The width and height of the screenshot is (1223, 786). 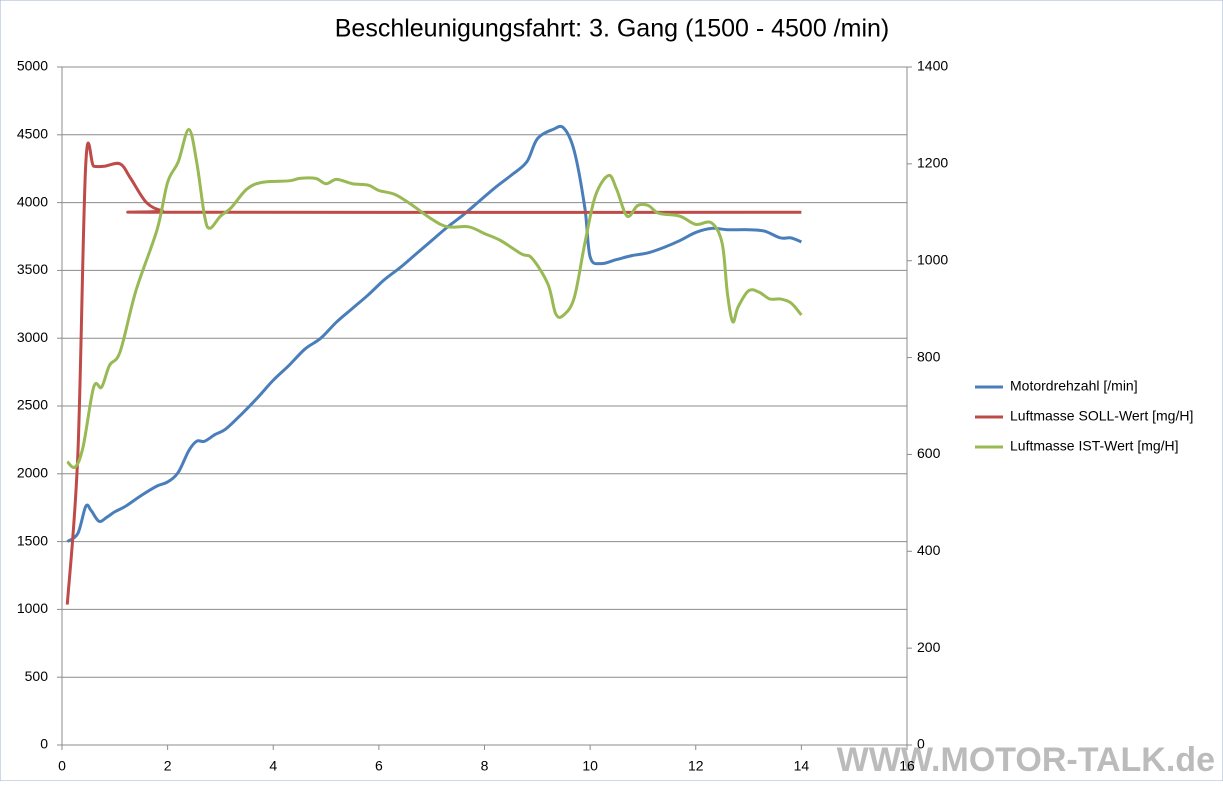 What do you see at coordinates (44, 744) in the screenshot?
I see `y-tick-label: 0` at bounding box center [44, 744].